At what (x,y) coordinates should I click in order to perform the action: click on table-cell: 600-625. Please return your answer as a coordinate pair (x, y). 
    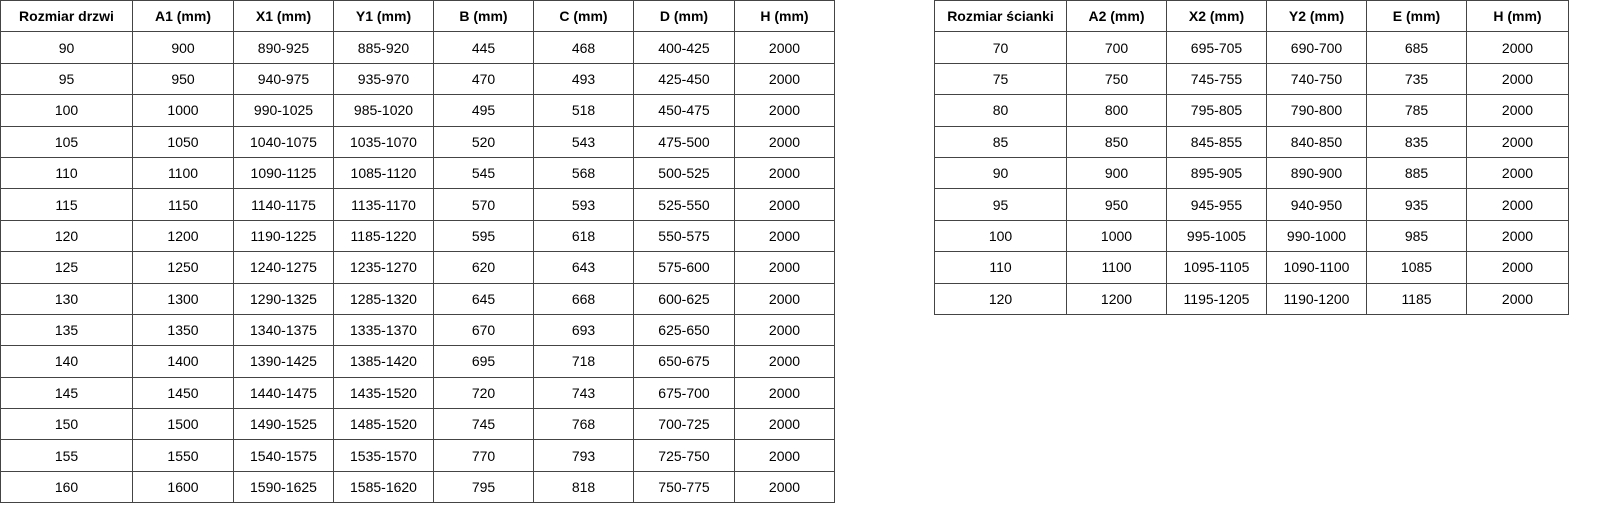
    Looking at the image, I should click on (684, 298).